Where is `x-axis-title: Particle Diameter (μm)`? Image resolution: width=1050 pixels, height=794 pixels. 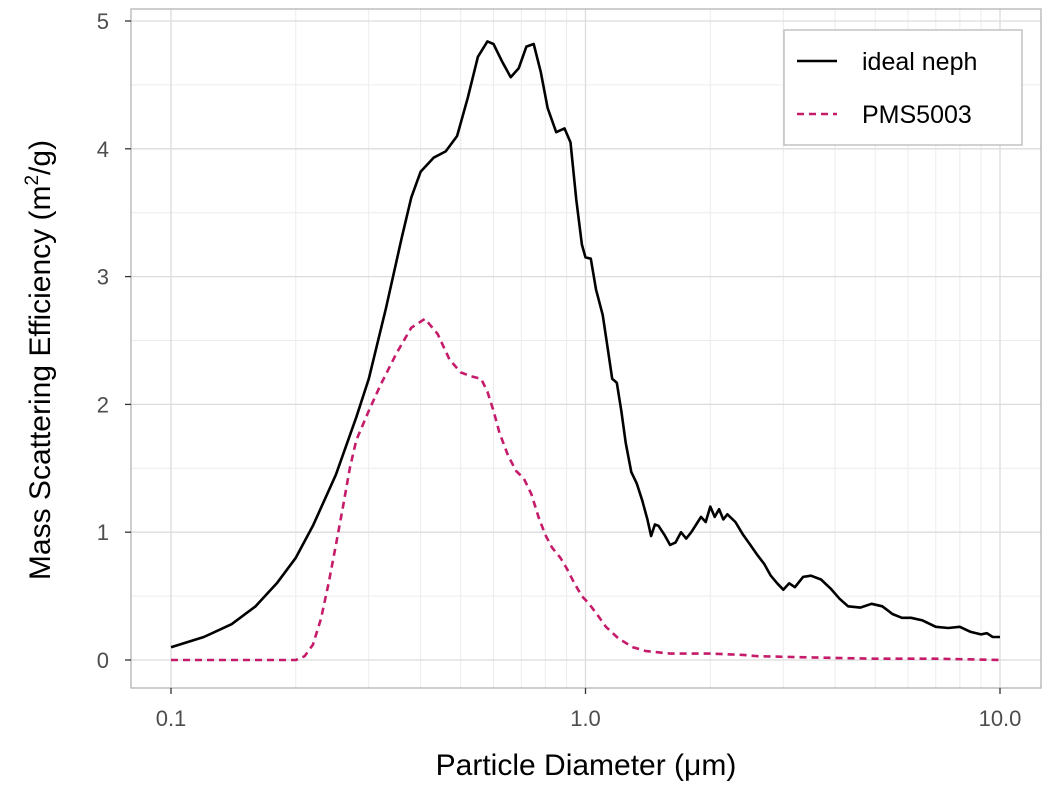 x-axis-title: Particle Diameter (μm) is located at coordinates (586, 765).